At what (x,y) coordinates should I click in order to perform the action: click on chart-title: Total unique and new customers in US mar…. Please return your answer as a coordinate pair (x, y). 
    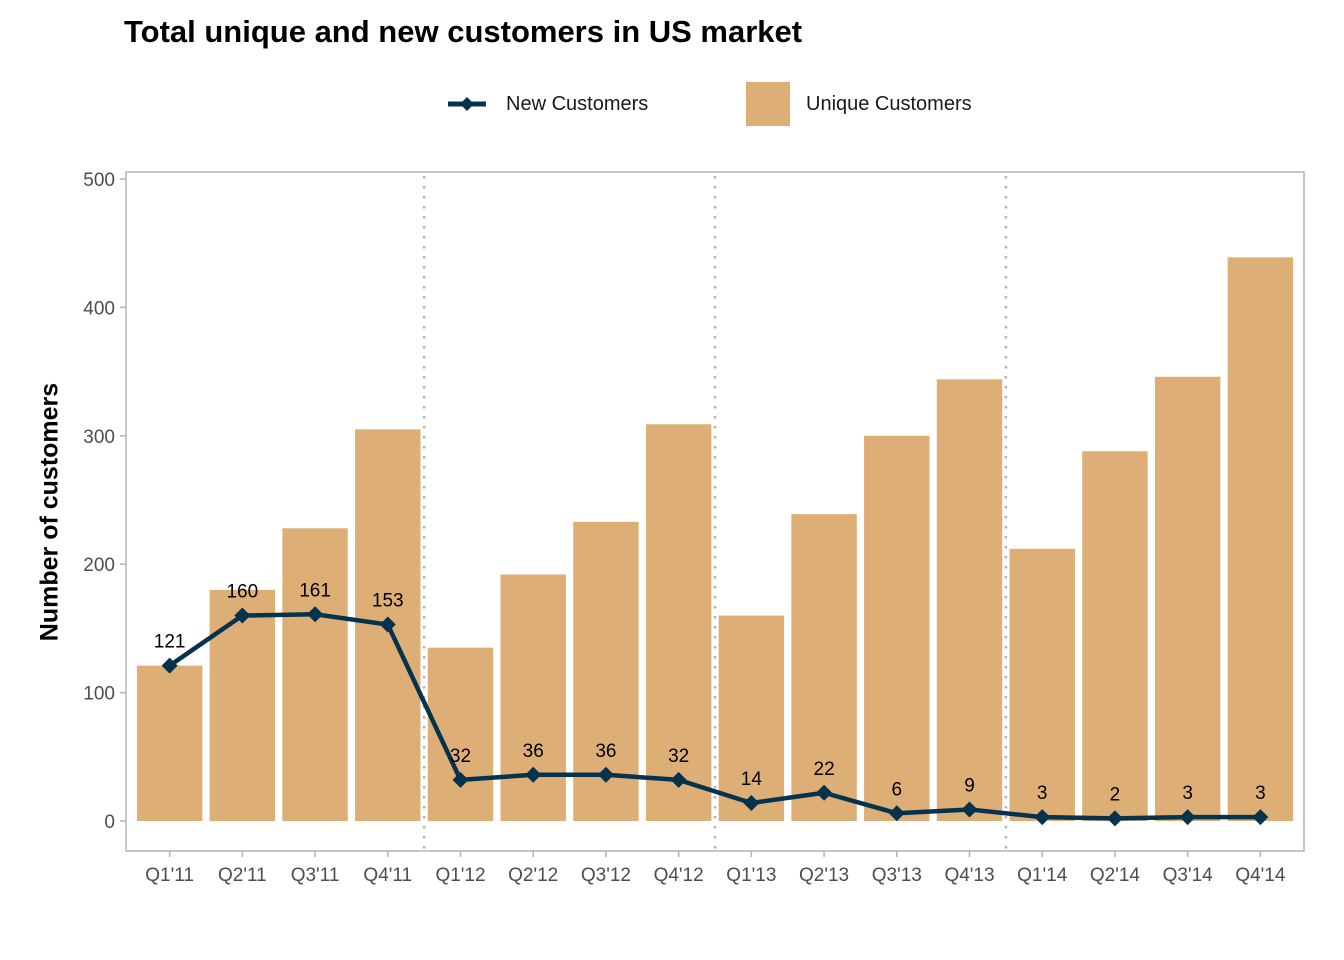
    Looking at the image, I should click on (463, 31).